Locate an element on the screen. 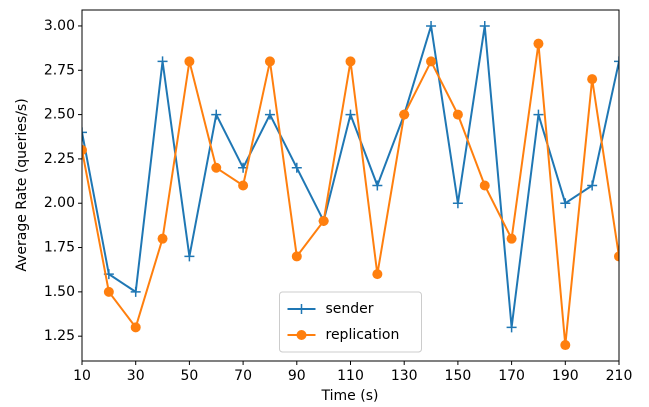  y-tick-label: 3.00 is located at coordinates (59, 26).